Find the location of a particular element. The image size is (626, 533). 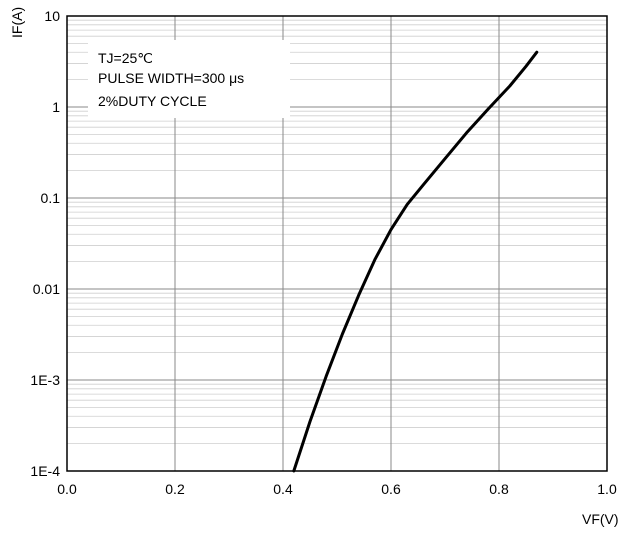

y-tick-label: 10 is located at coordinates (52, 16).